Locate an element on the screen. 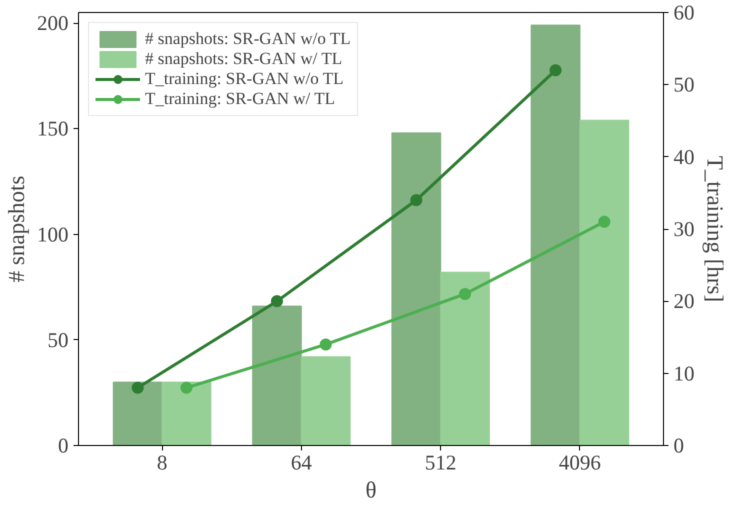 This screenshot has height=505, width=738. y2-axis-title: T_training [hrs] is located at coordinates (715, 229).